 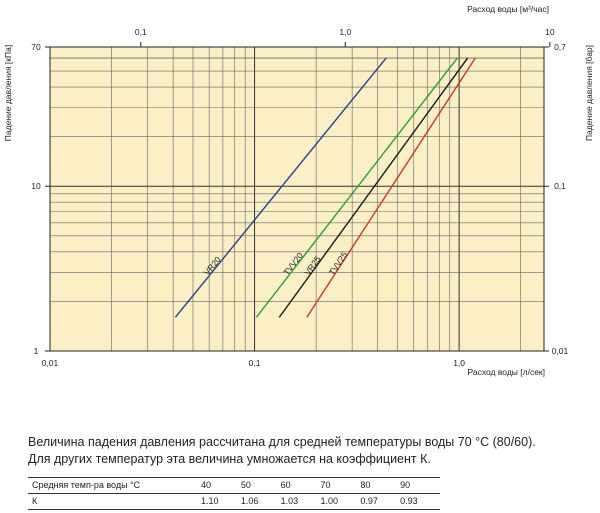 What do you see at coordinates (114, 501) in the screenshot?
I see `k-row-label: К` at bounding box center [114, 501].